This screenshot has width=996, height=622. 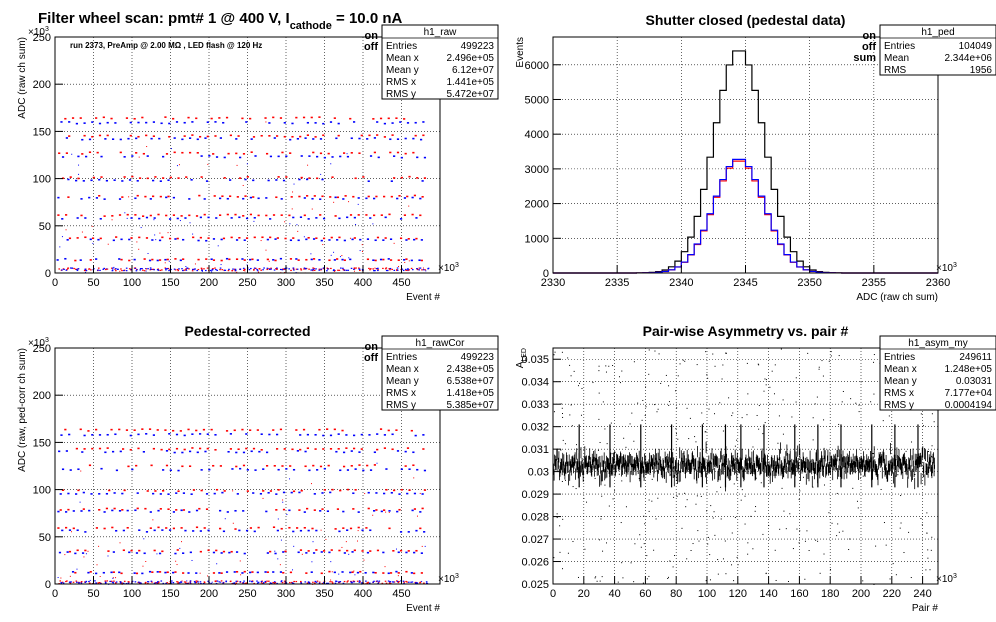 What do you see at coordinates (535, 405) in the screenshot?
I see `y-tick-label: 0.033` at bounding box center [535, 405].